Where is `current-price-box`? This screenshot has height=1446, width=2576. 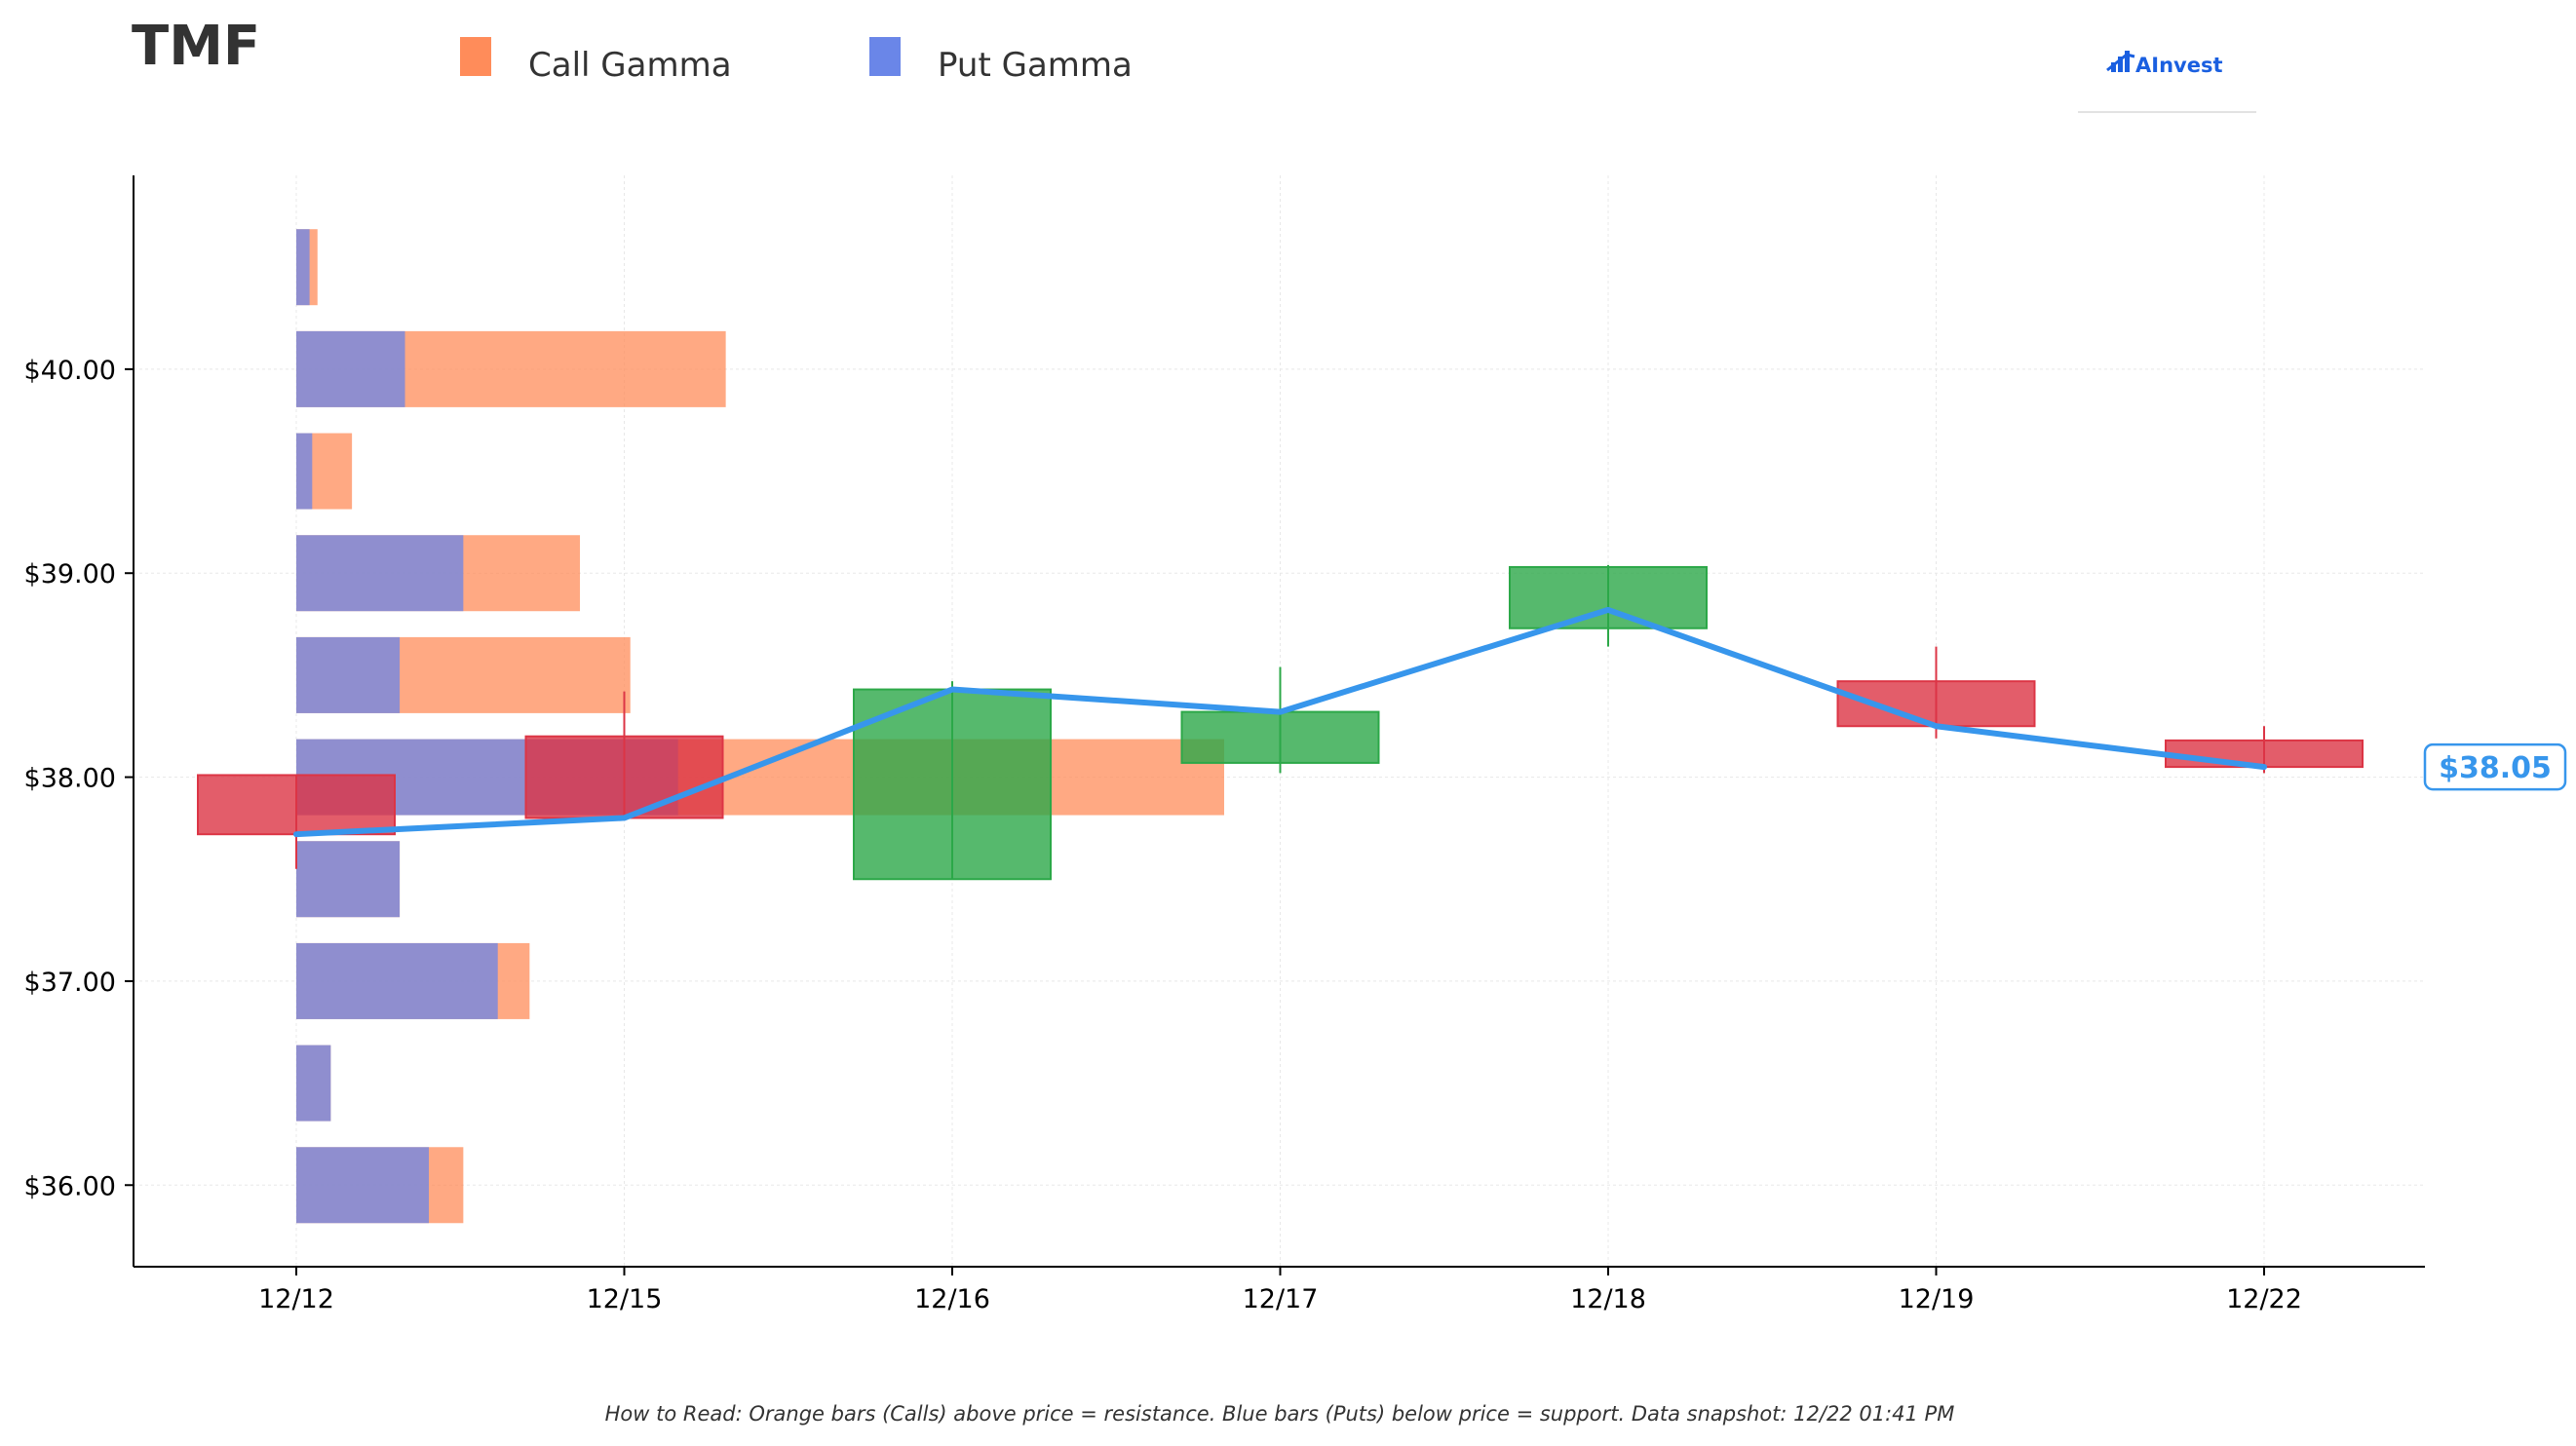
current-price-box is located at coordinates (2495, 766).